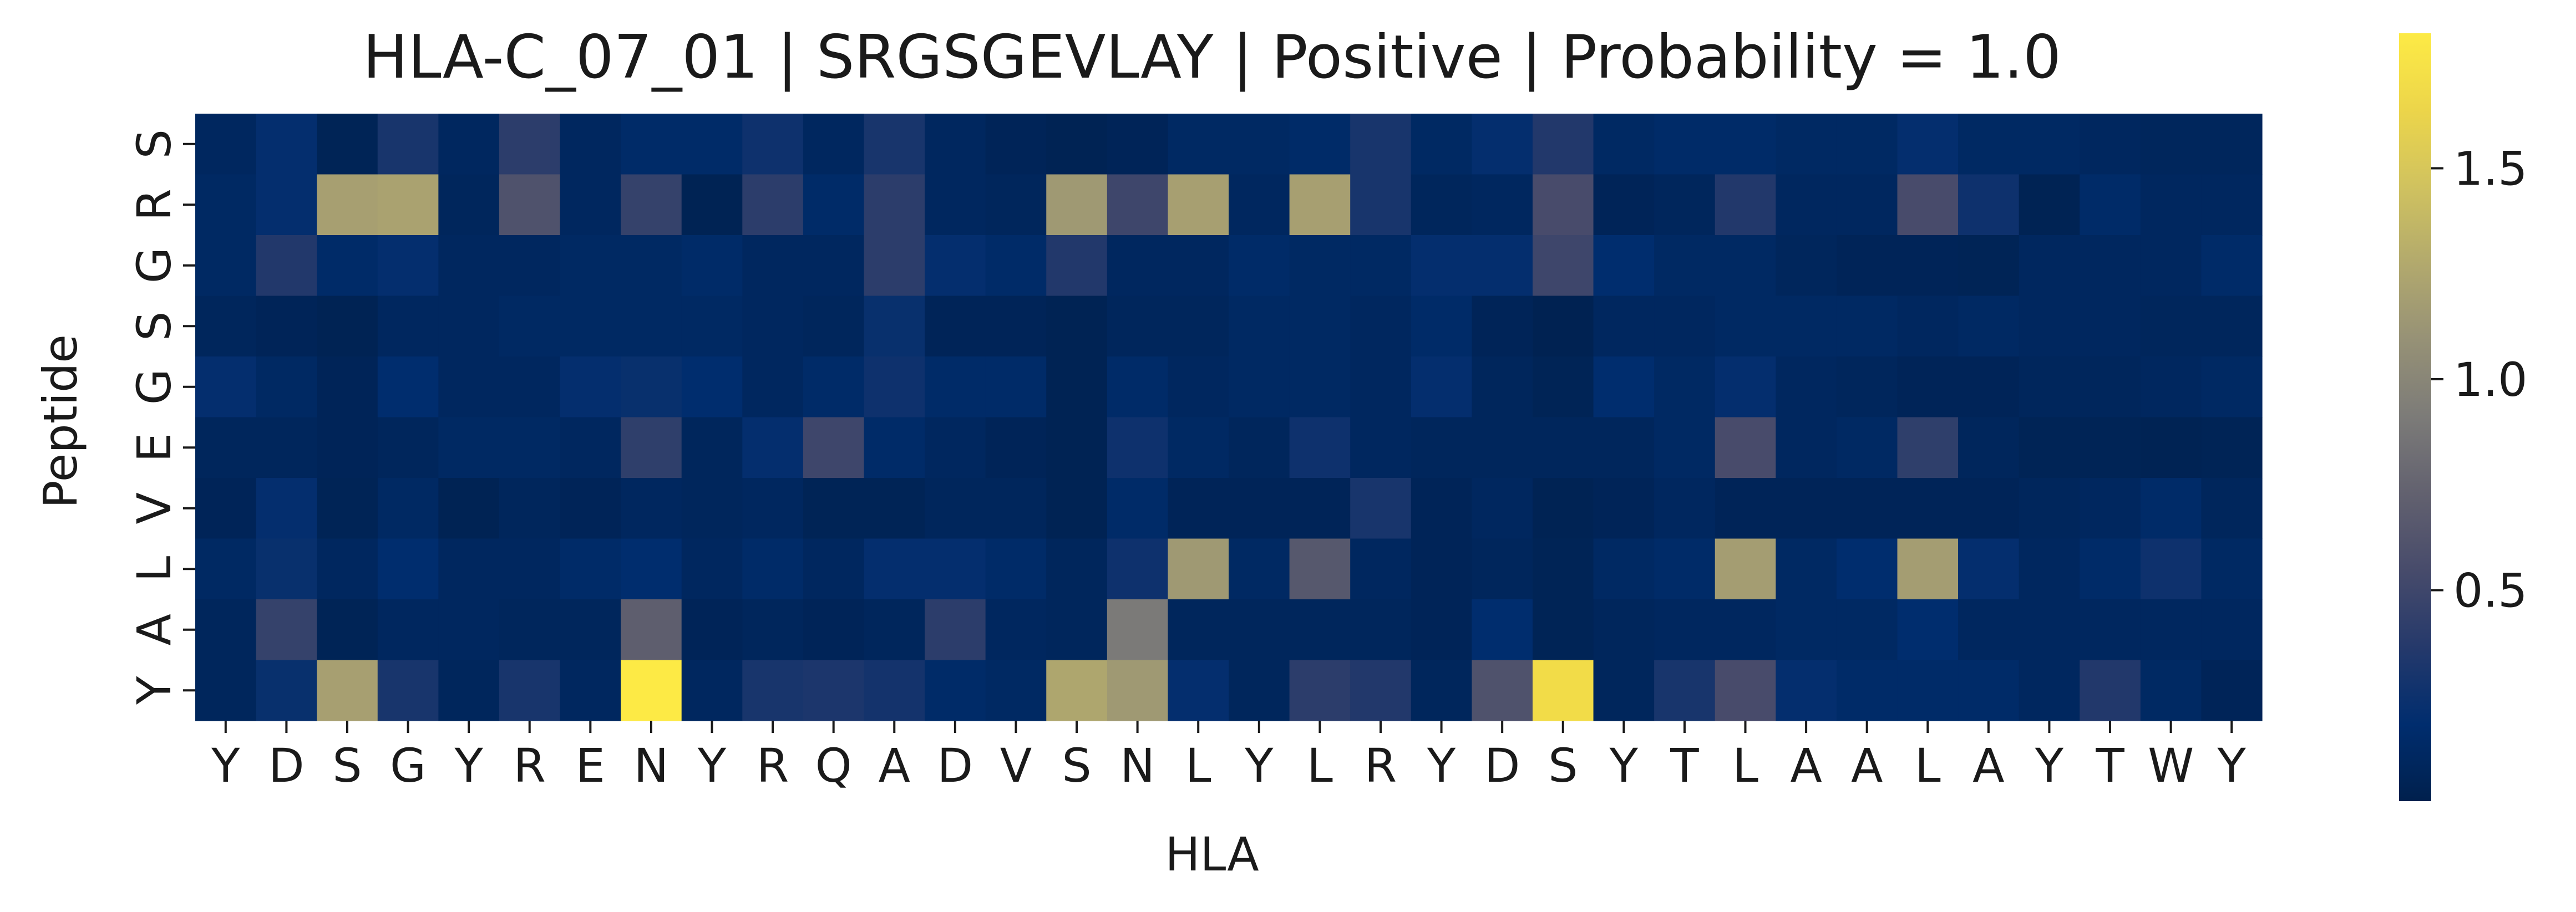 This screenshot has width=2576, height=912. I want to click on x-tick-label: A, so click(1867, 765).